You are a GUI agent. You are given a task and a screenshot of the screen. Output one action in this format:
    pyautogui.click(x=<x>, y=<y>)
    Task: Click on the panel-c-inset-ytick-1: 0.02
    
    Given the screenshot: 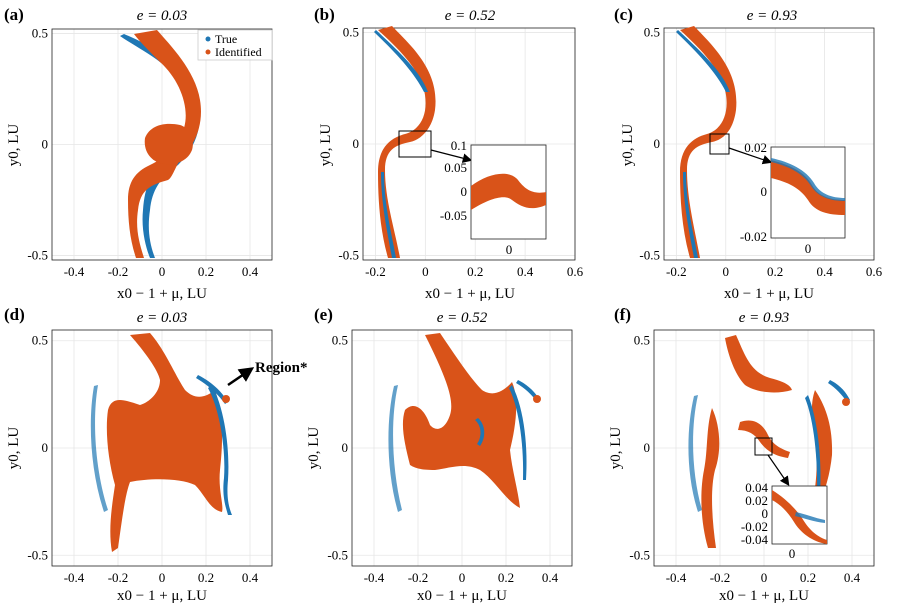 What is the action you would take?
    pyautogui.click(x=755, y=147)
    